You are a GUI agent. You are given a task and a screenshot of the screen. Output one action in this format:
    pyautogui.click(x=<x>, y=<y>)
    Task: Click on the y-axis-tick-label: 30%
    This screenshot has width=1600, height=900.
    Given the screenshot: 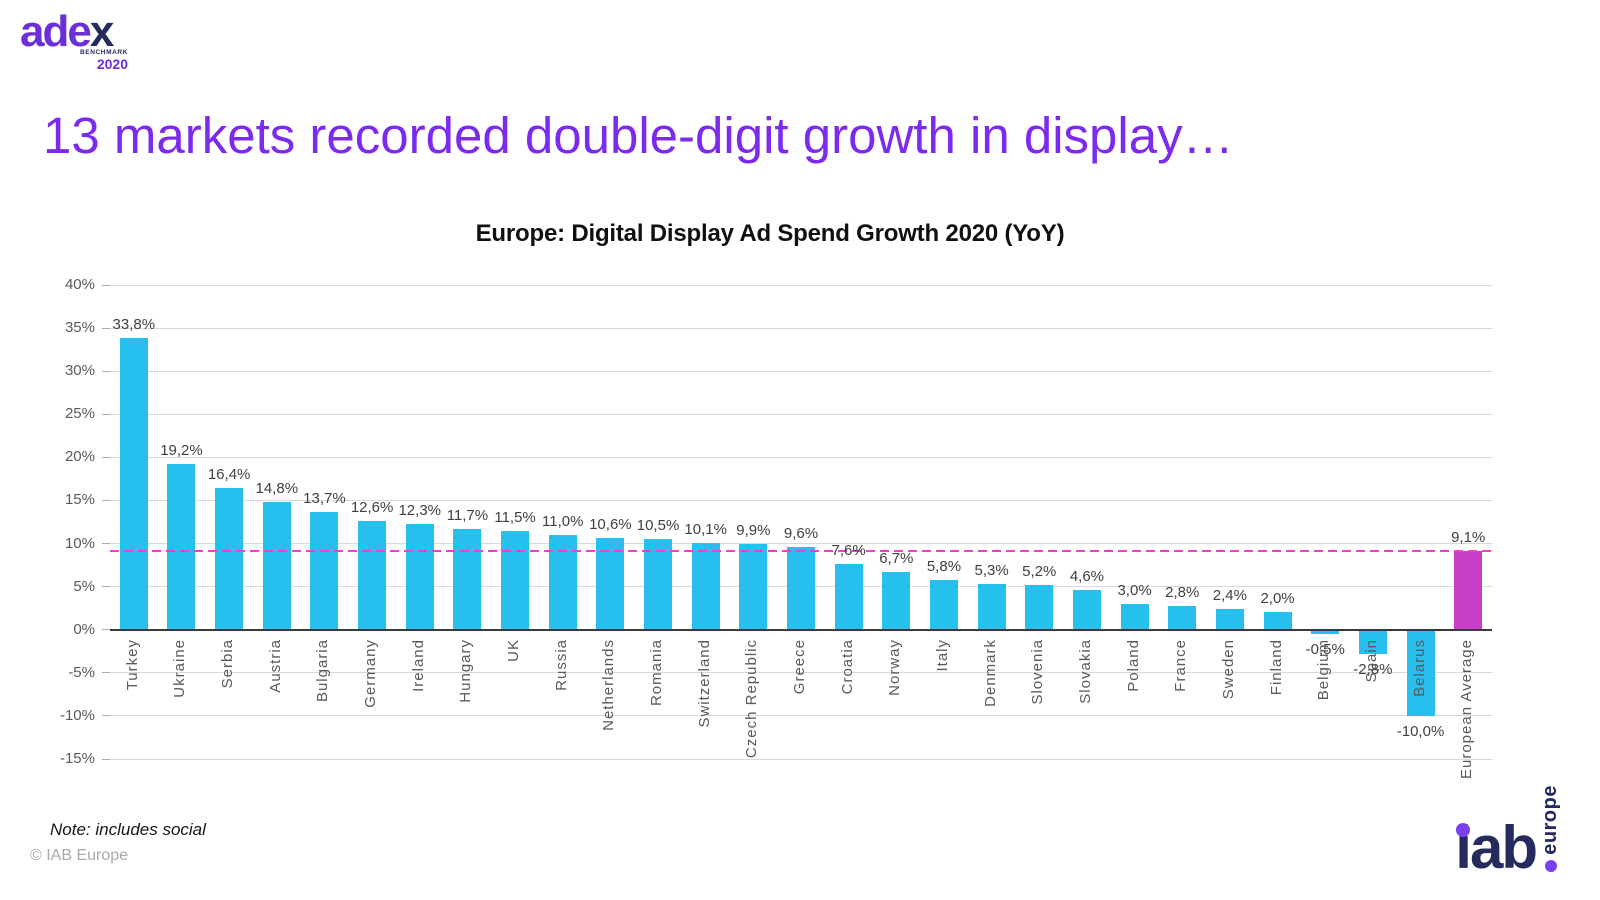 What is the action you would take?
    pyautogui.click(x=79, y=371)
    